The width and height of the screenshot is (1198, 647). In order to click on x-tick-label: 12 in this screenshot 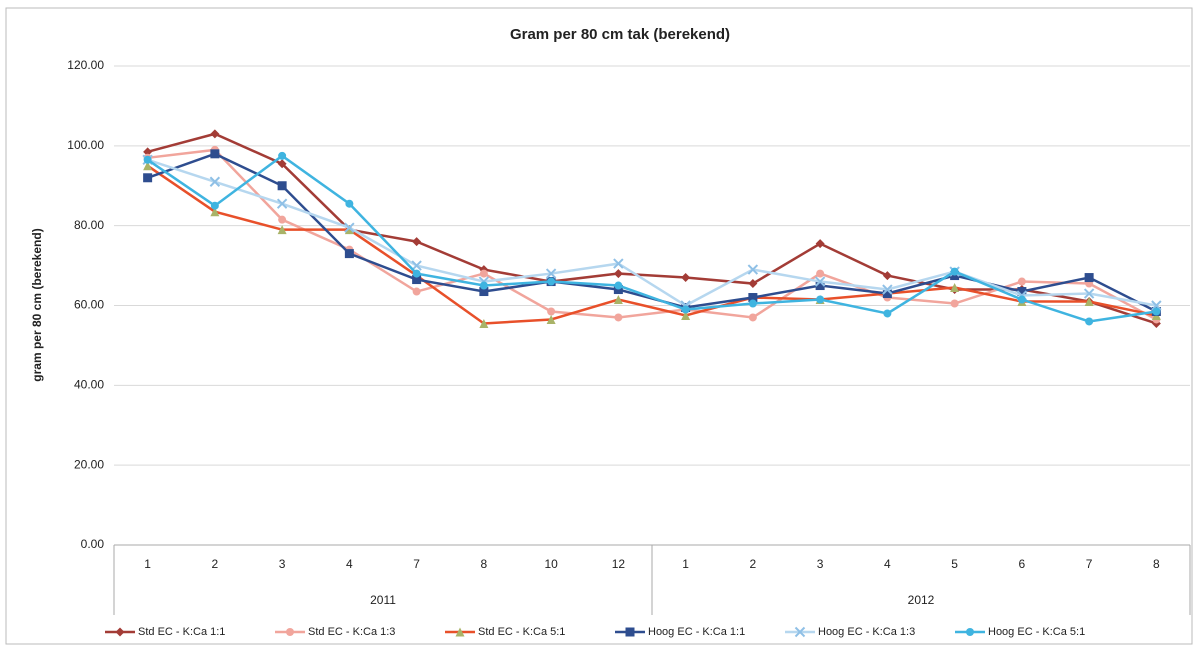, I will do `click(619, 564)`.